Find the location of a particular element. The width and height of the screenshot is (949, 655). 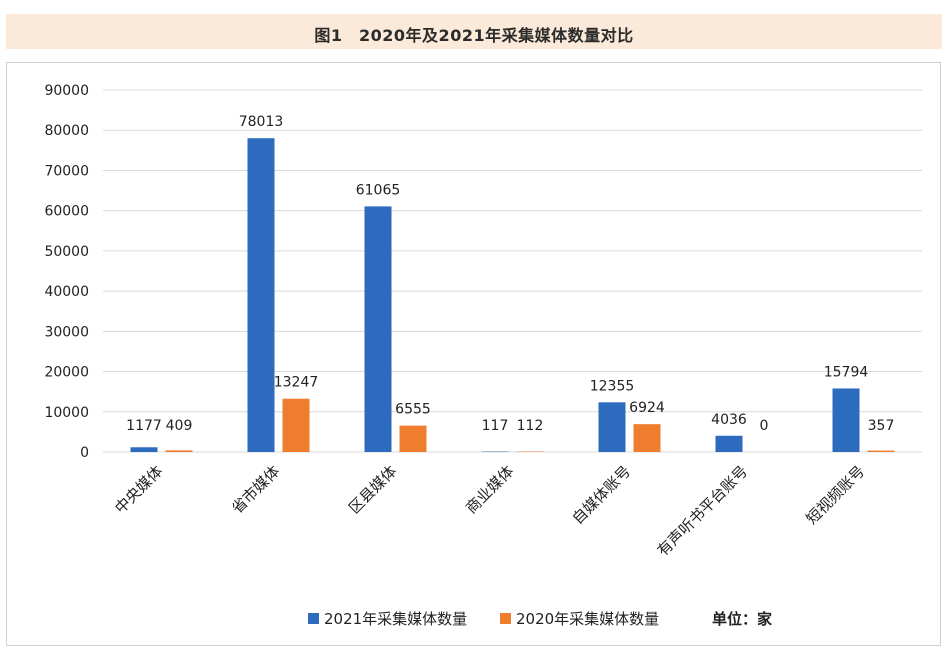

y-tick-label: 50000 is located at coordinates (66, 252).